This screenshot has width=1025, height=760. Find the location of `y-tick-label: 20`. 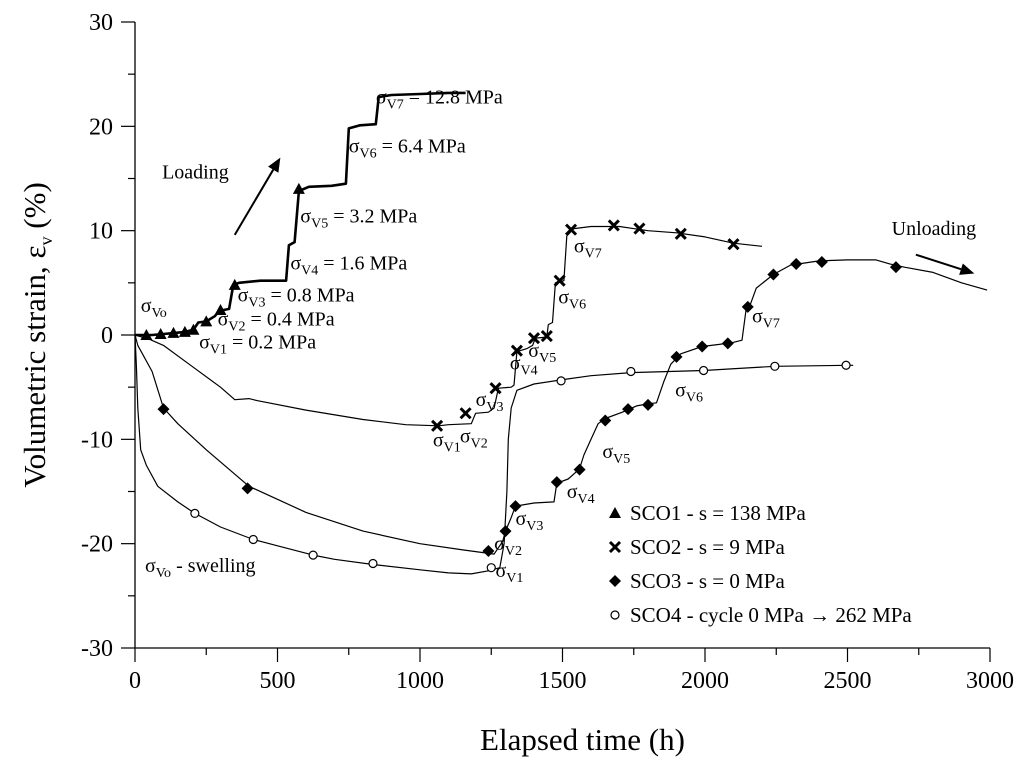

y-tick-label: 20 is located at coordinates (101, 127).